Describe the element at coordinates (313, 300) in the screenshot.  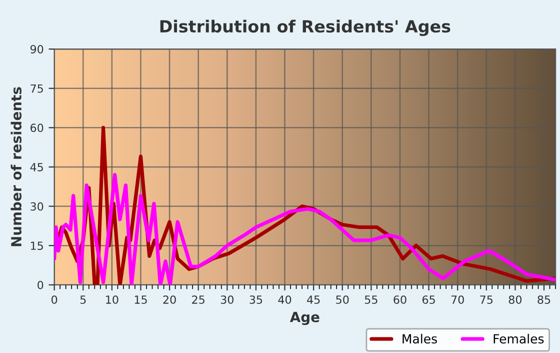
I see `x-tick-label: 45` at that location.